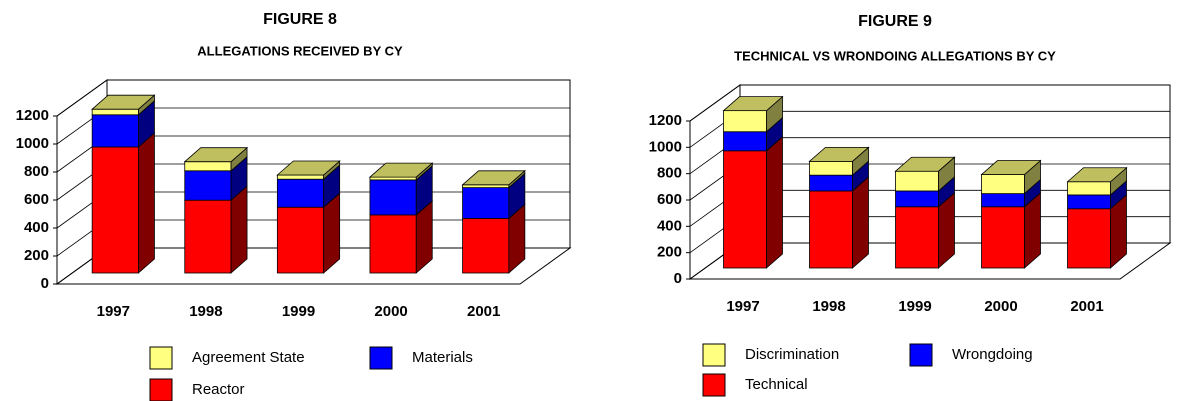  I want to click on legend-label: Wrongdoing, so click(992, 354).